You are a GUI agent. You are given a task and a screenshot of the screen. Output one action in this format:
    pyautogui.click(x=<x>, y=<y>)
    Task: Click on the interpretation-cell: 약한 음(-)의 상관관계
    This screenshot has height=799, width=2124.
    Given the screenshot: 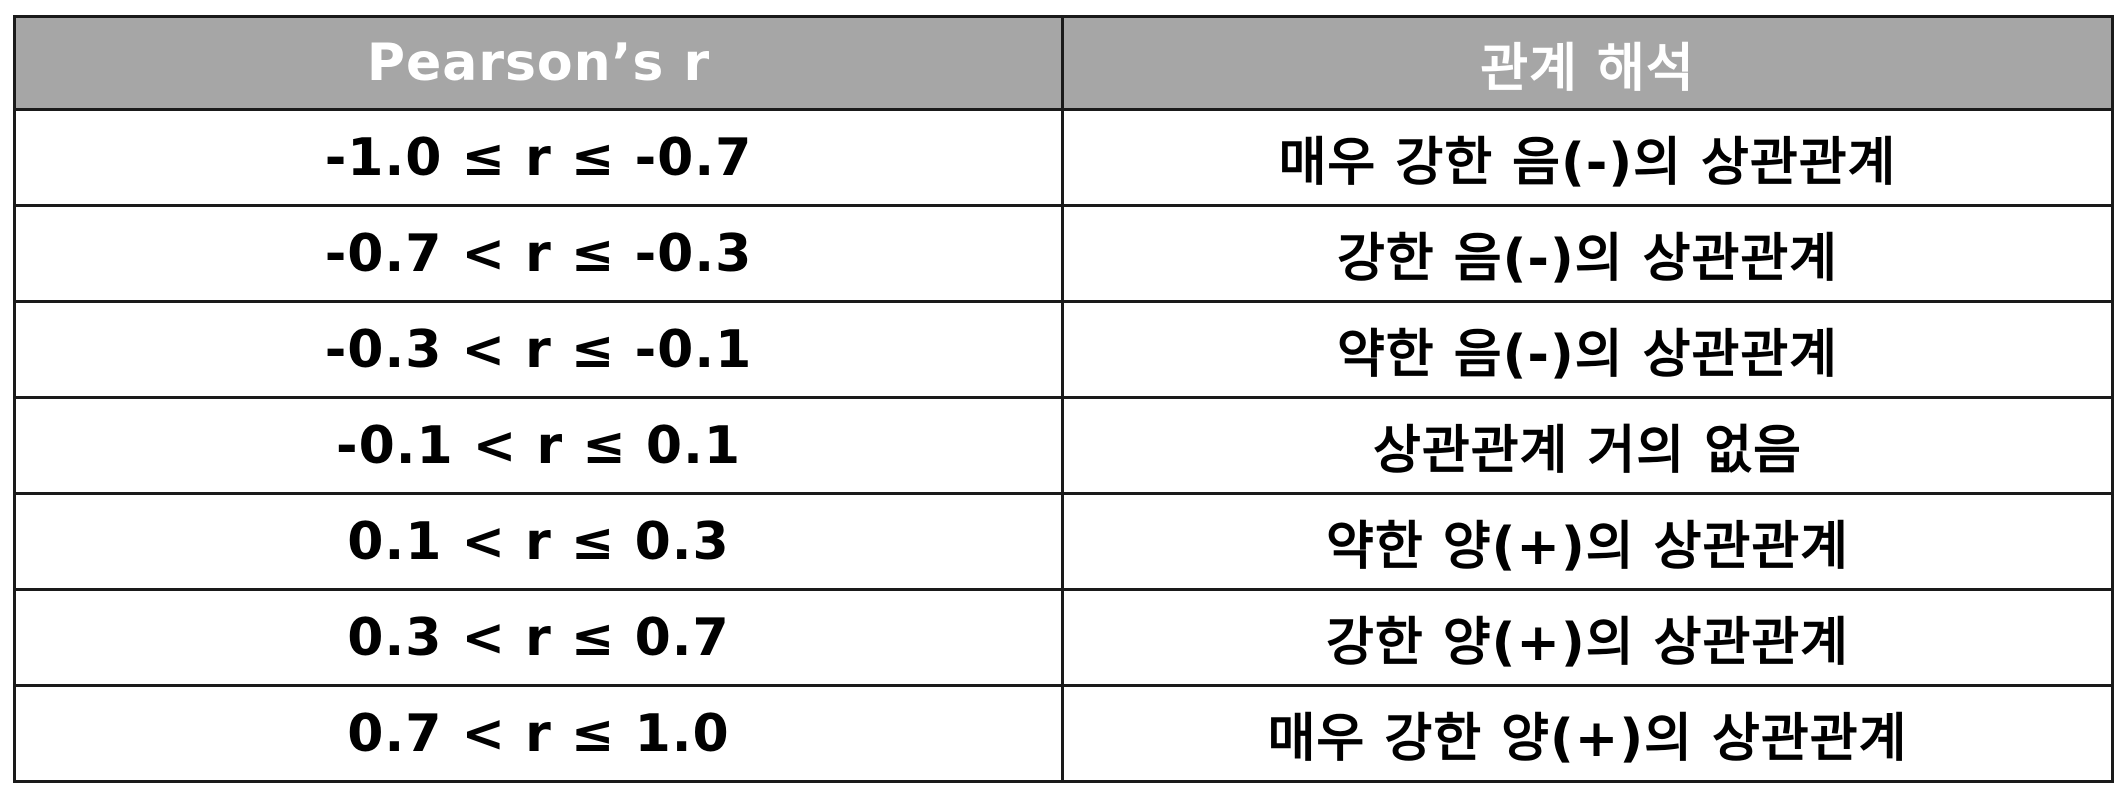 What is the action you would take?
    pyautogui.click(x=1587, y=349)
    